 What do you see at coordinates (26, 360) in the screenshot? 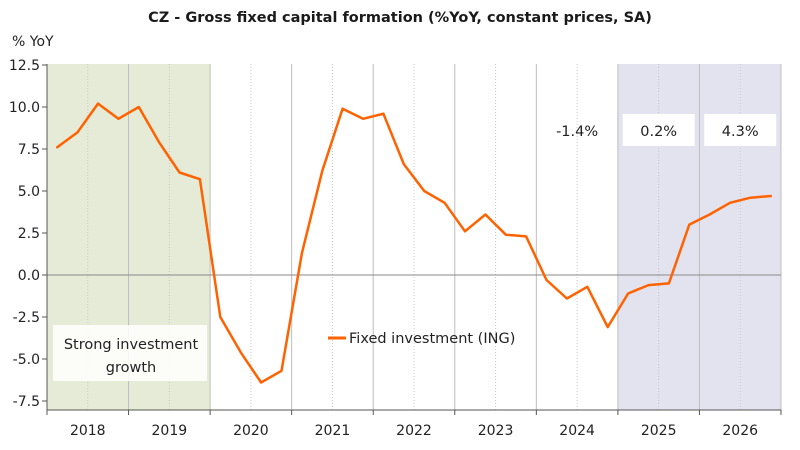
I see `y-tick-label: -5.0` at bounding box center [26, 360].